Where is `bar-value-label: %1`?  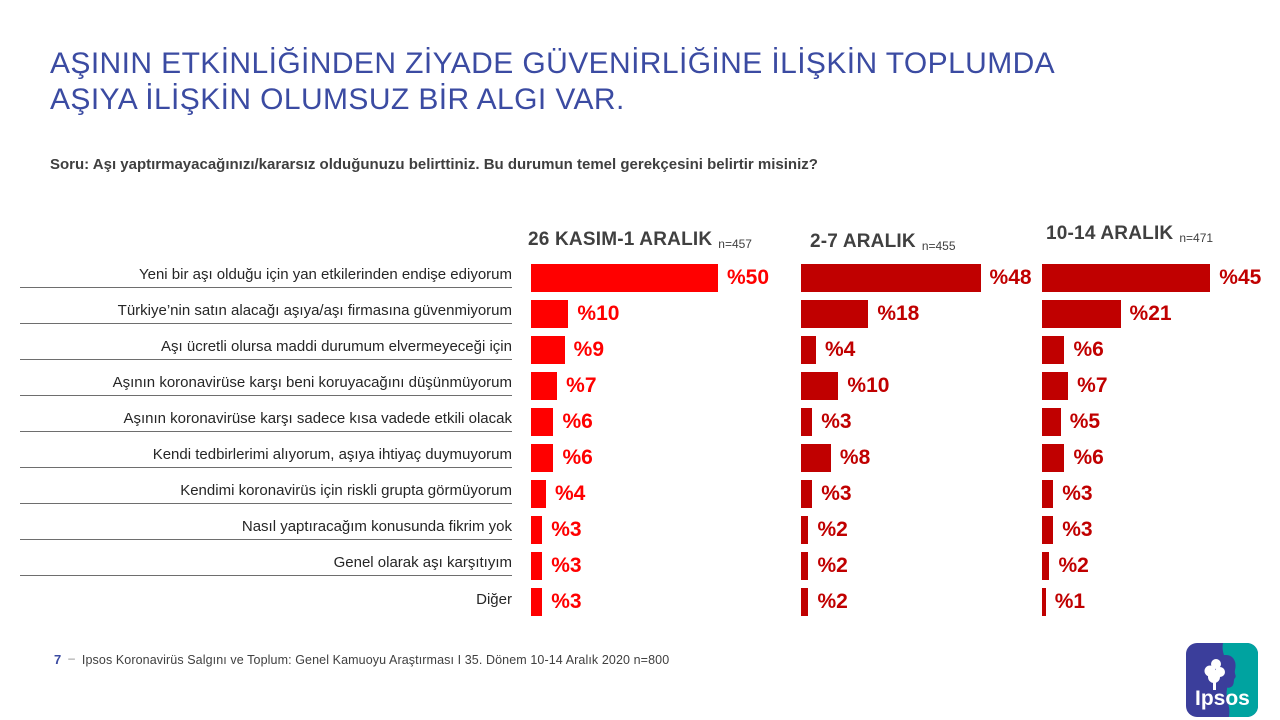
bar-value-label: %1 is located at coordinates (1070, 601).